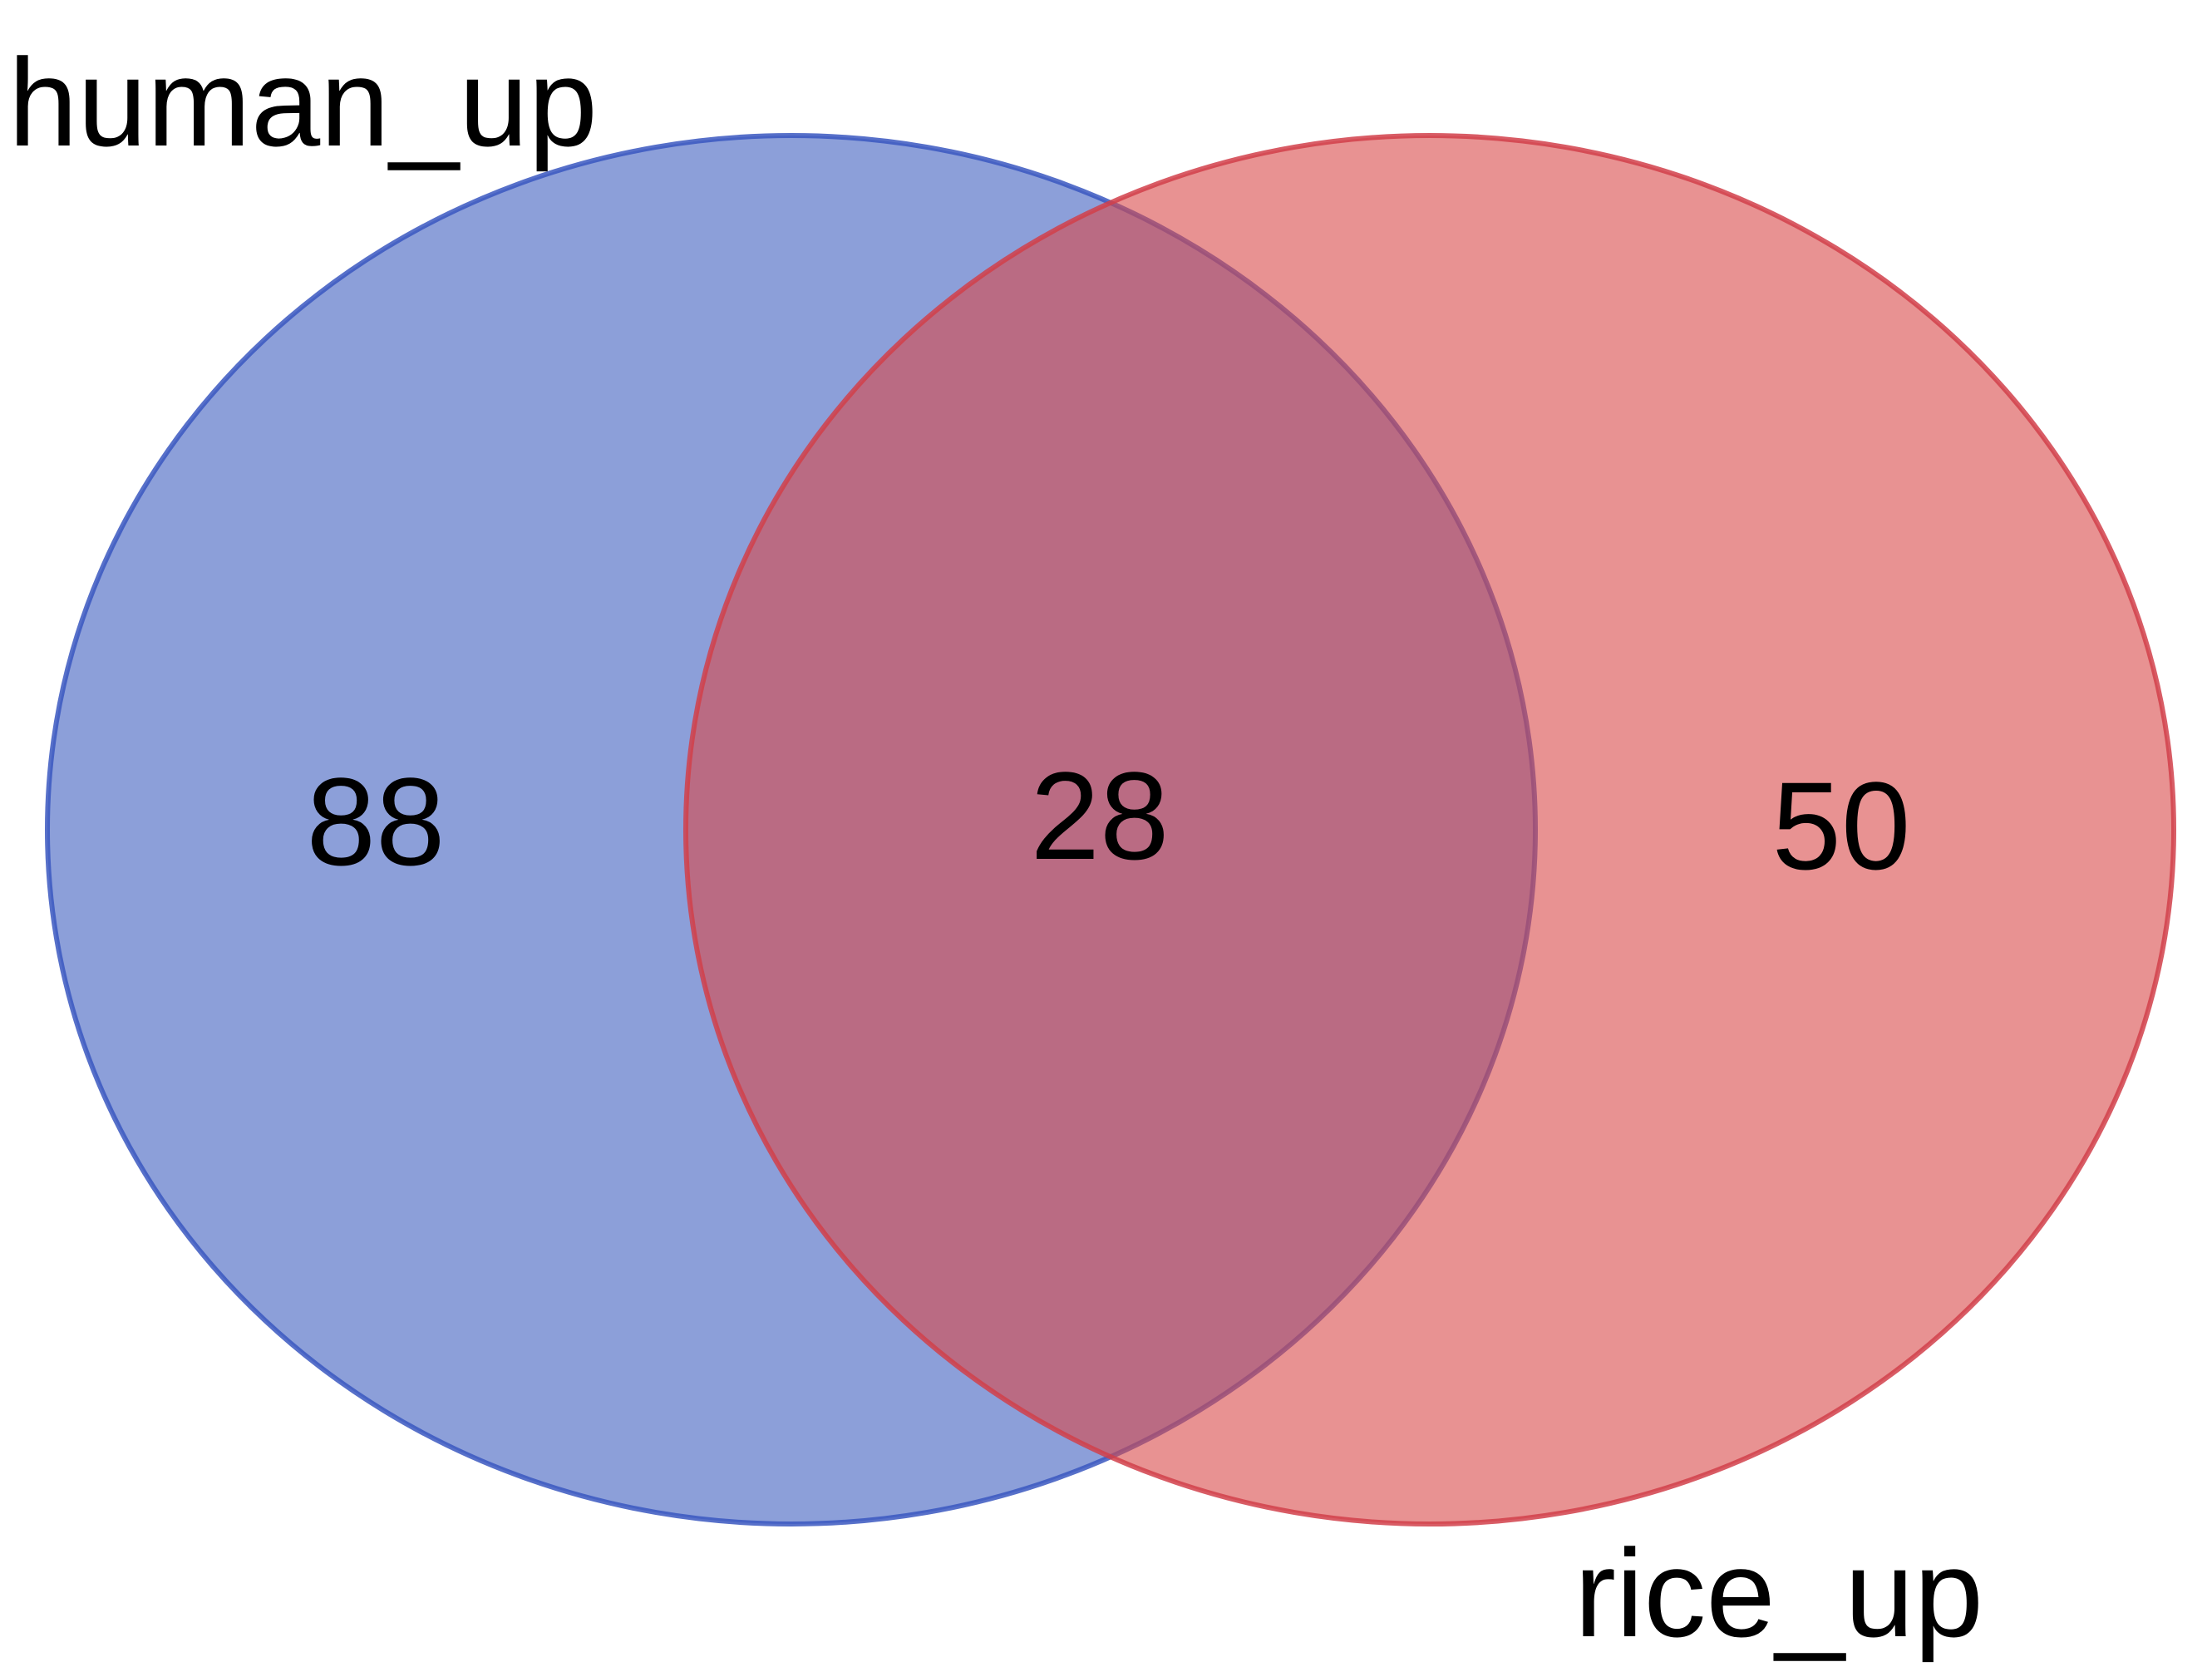 This screenshot has height=1667, width=2212. I want to click on count-human-up-only: 88, so click(376, 821).